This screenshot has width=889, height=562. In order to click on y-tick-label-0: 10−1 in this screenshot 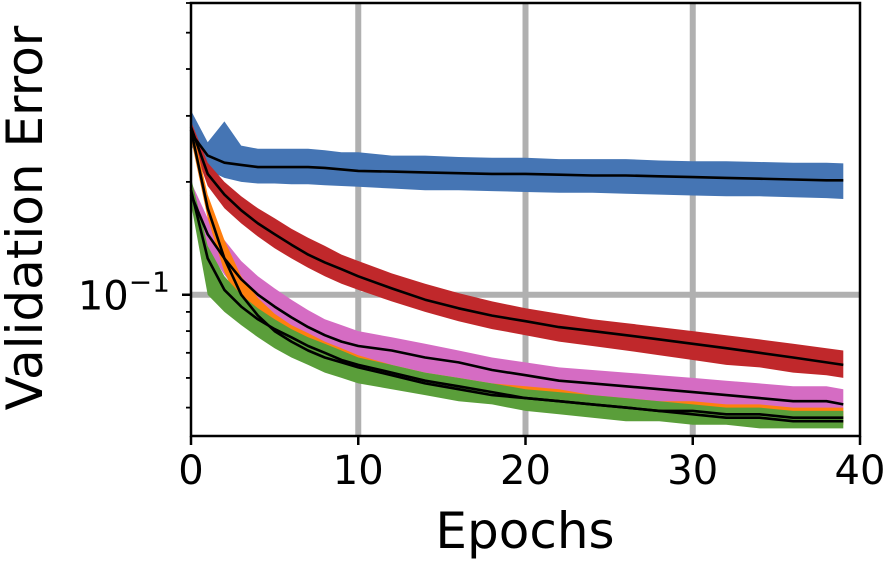, I will do `click(124, 293)`.